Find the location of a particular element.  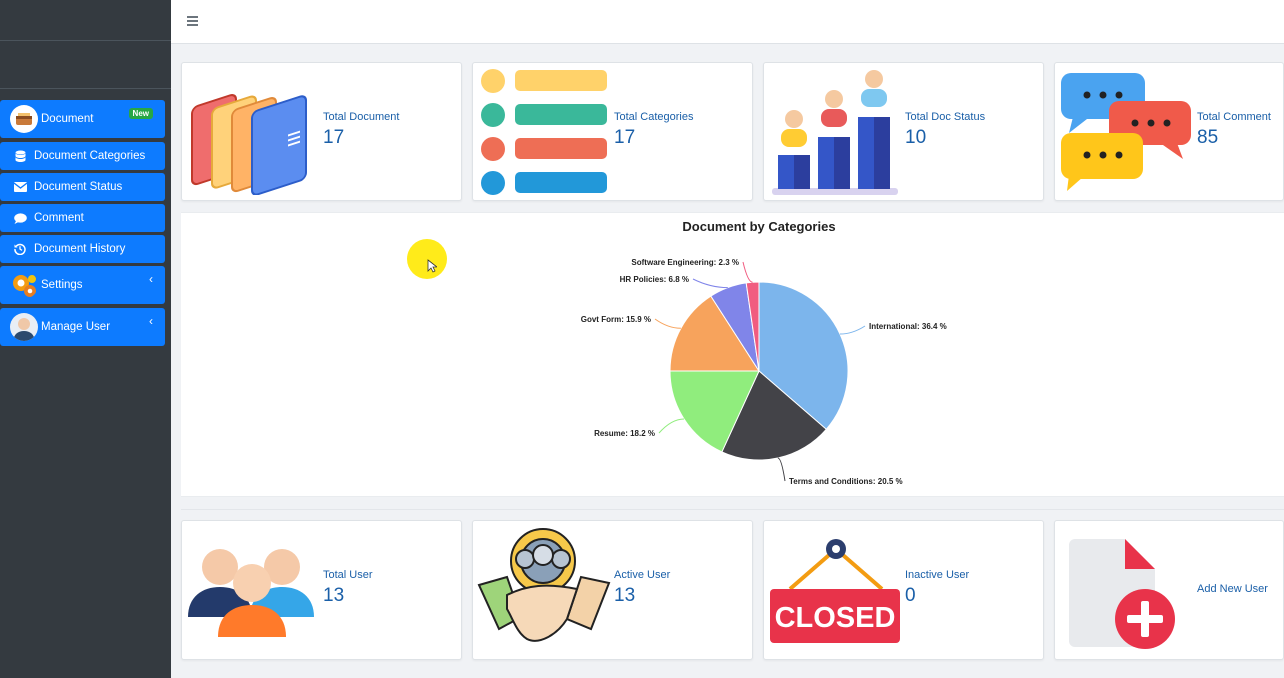

sidebar-item-document-history: Document History is located at coordinates (82, 249).